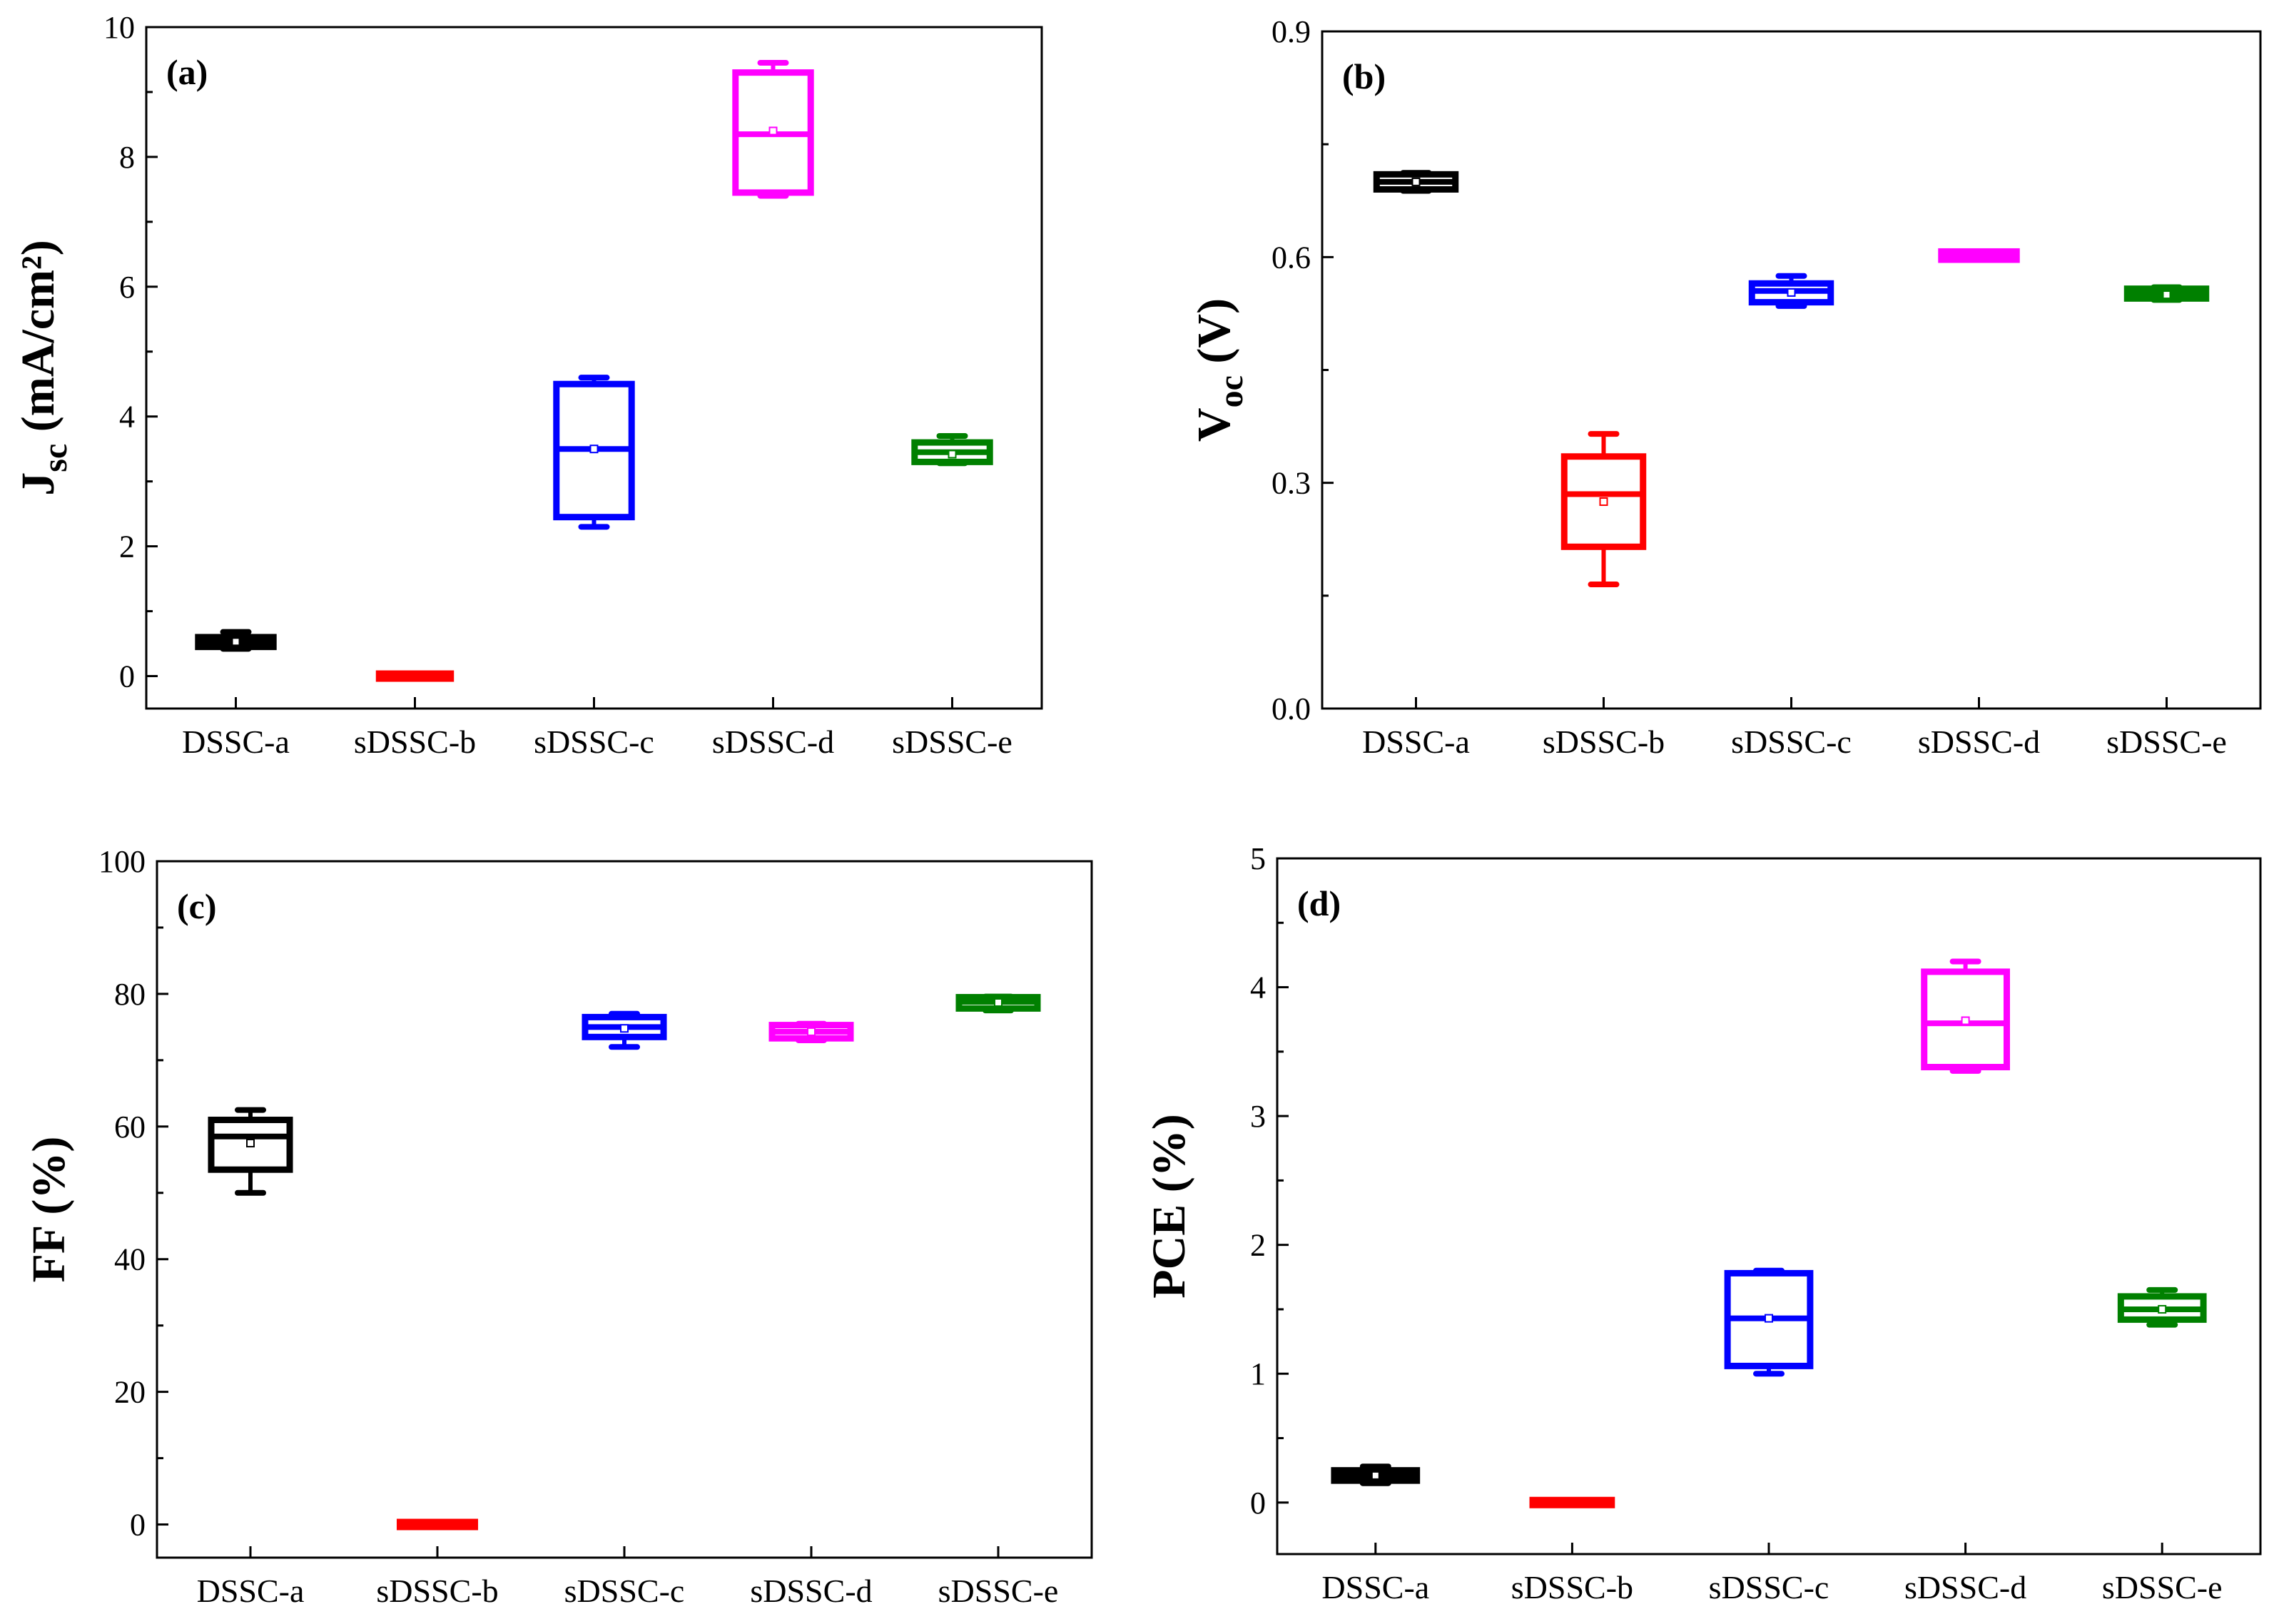 The width and height of the screenshot is (2274, 1624). Describe the element at coordinates (1291, 708) in the screenshot. I see `y-tick-label: 0.0` at that location.